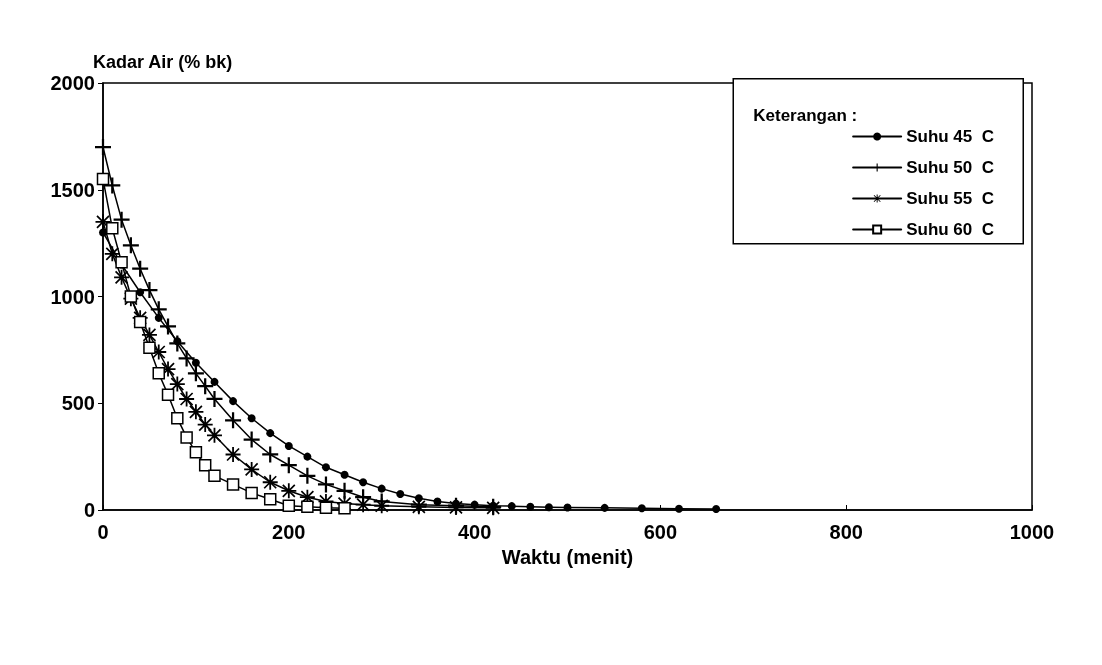 The height and width of the screenshot is (665, 1102). I want to click on legend-label: Suhu 60 C, so click(950, 229).